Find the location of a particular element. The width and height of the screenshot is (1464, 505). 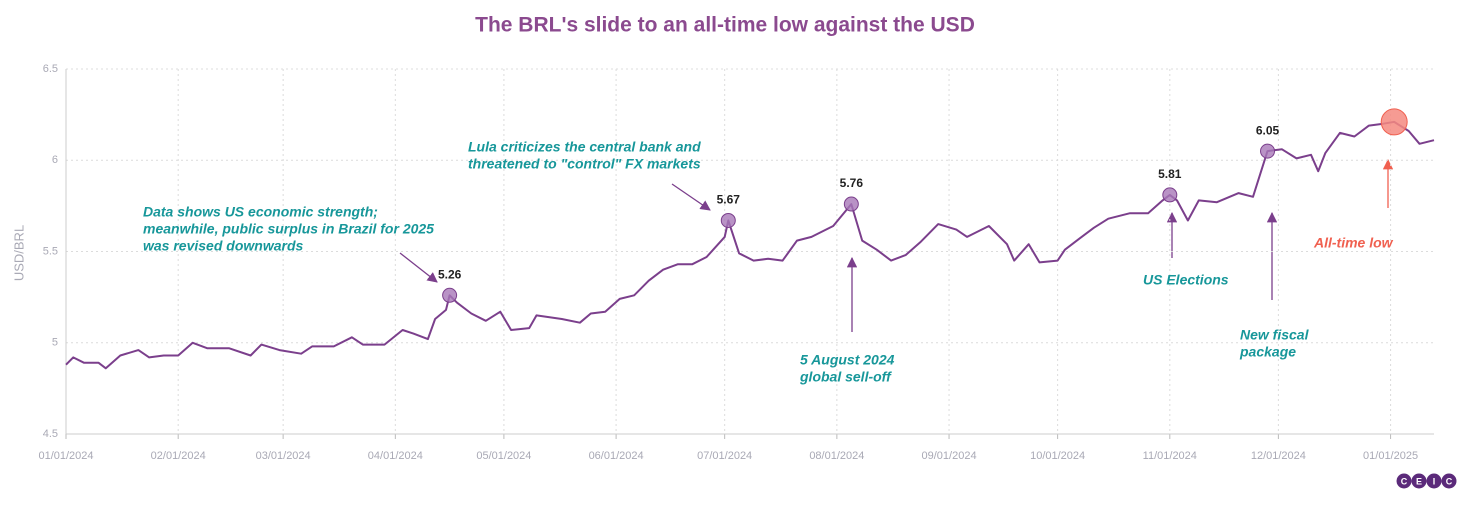

logo-letter: I is located at coordinates (1434, 481).